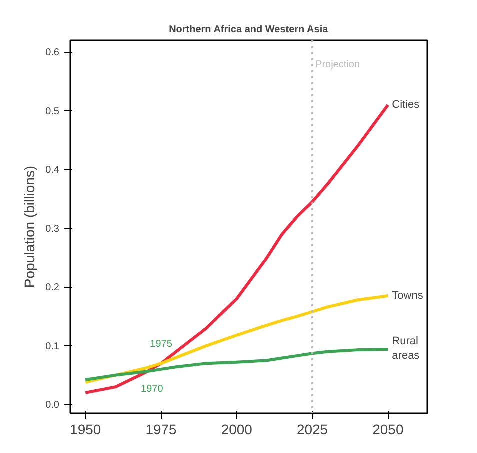  I want to click on y-axis-title: Population (billions), so click(30, 227).